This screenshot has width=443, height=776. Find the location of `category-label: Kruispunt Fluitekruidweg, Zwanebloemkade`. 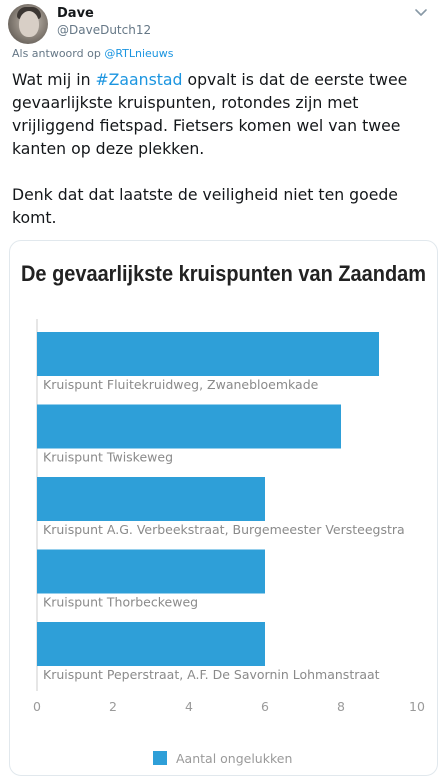

category-label: Kruispunt Fluitekruidweg, Zwanebloemkade is located at coordinates (181, 384).